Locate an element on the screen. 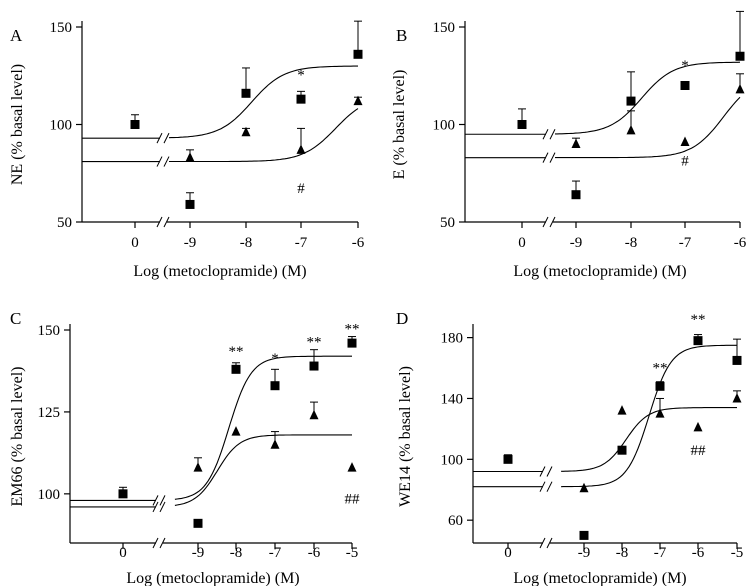 The width and height of the screenshot is (747, 586). y-tick-label: 180 is located at coordinates (452, 339).